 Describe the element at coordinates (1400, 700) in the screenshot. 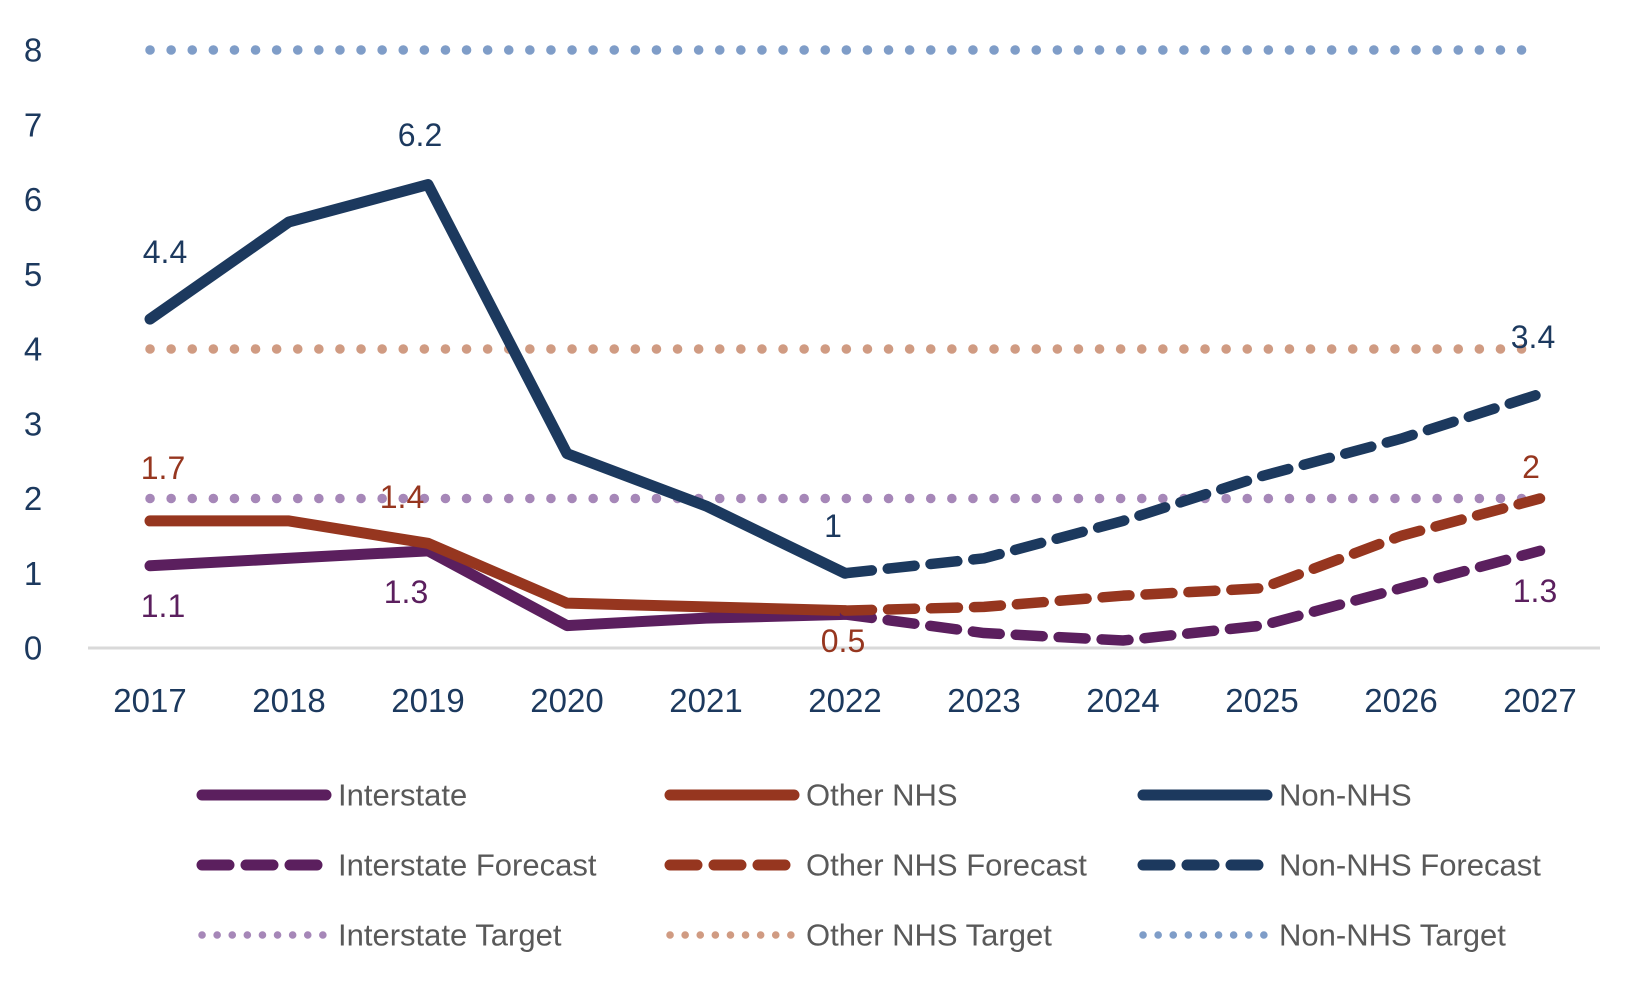

I see `x-tick-label: 2026` at that location.